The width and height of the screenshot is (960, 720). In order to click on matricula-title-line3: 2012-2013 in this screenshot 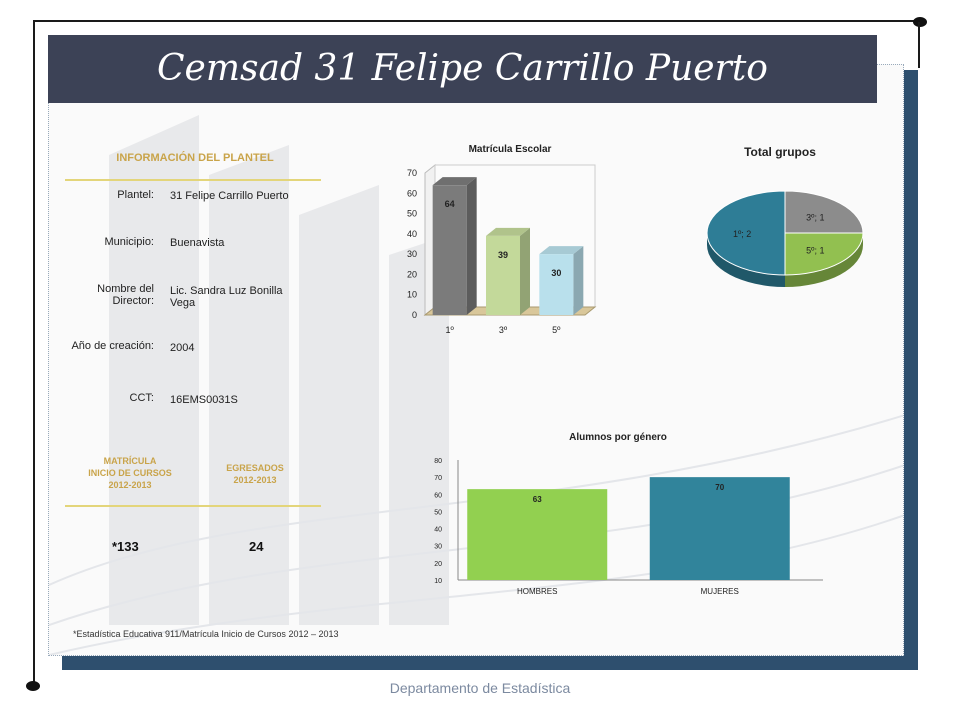, I will do `click(130, 485)`.